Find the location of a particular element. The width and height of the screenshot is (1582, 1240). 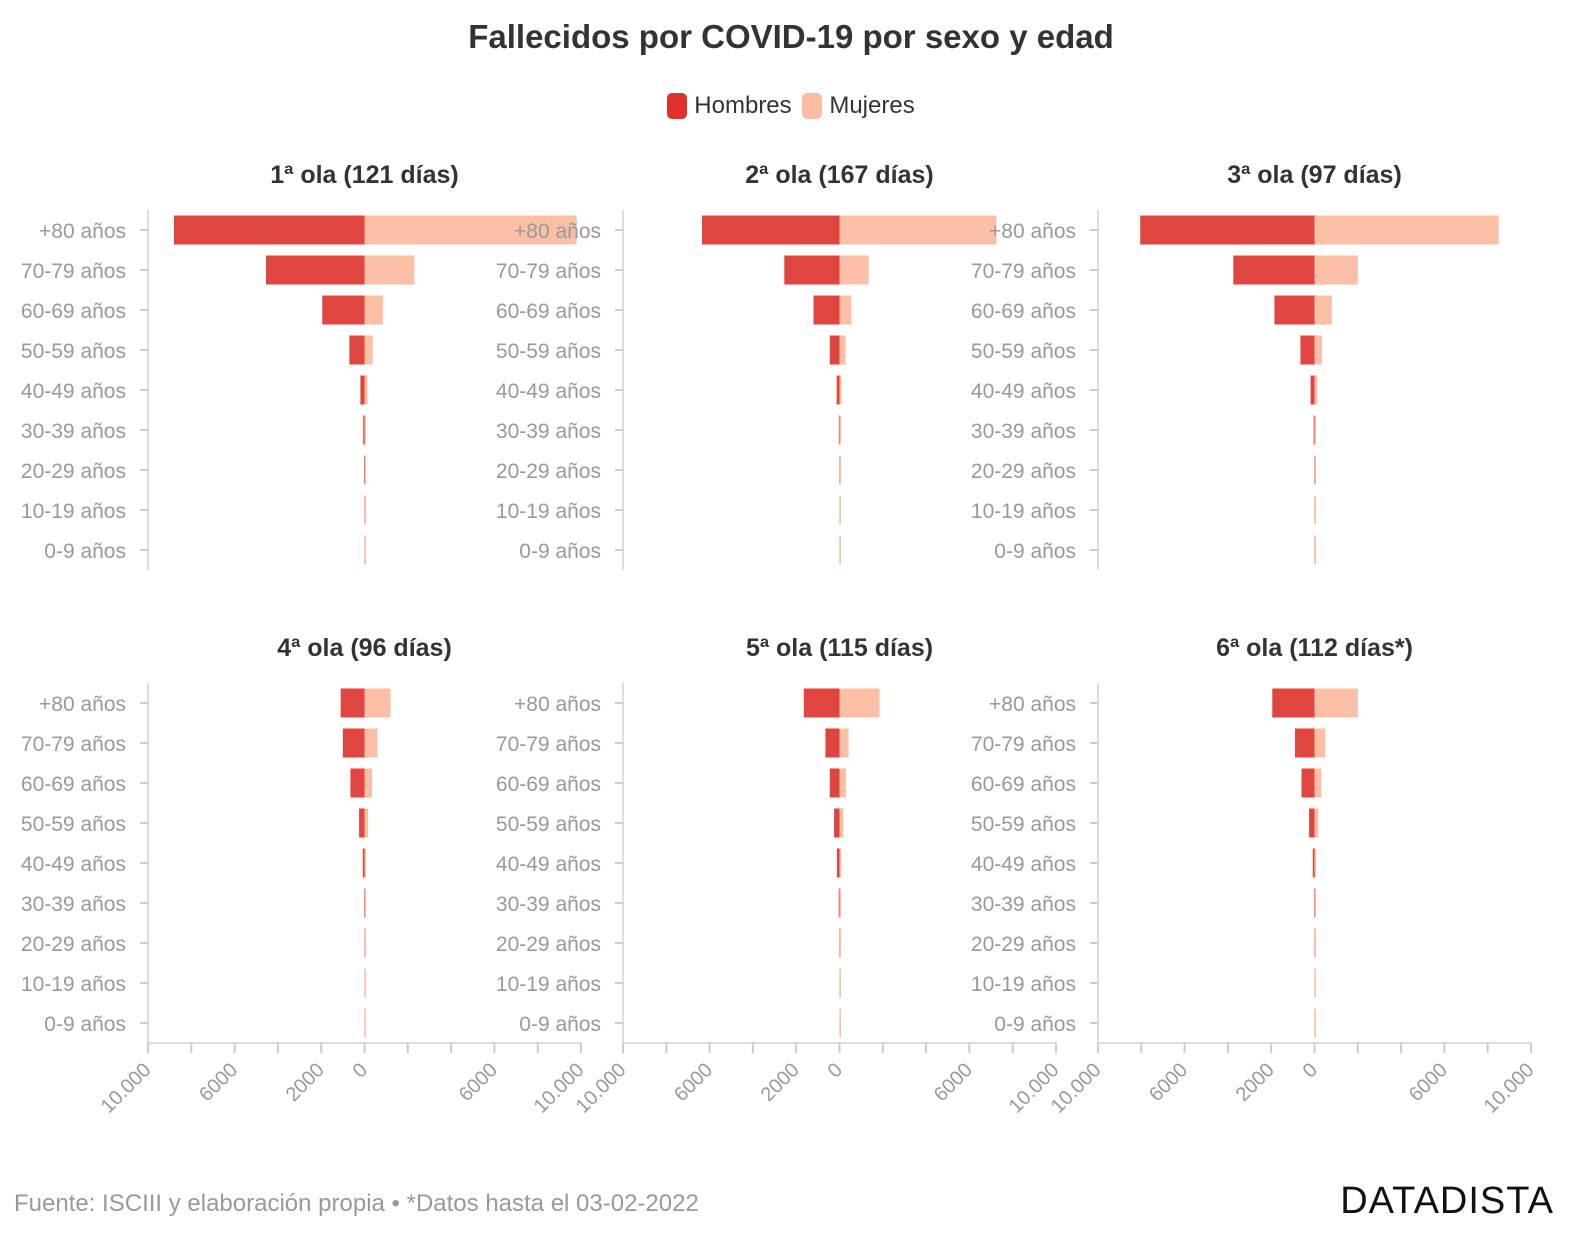

panel-title: 2ª ola (167 días) is located at coordinates (839, 175).